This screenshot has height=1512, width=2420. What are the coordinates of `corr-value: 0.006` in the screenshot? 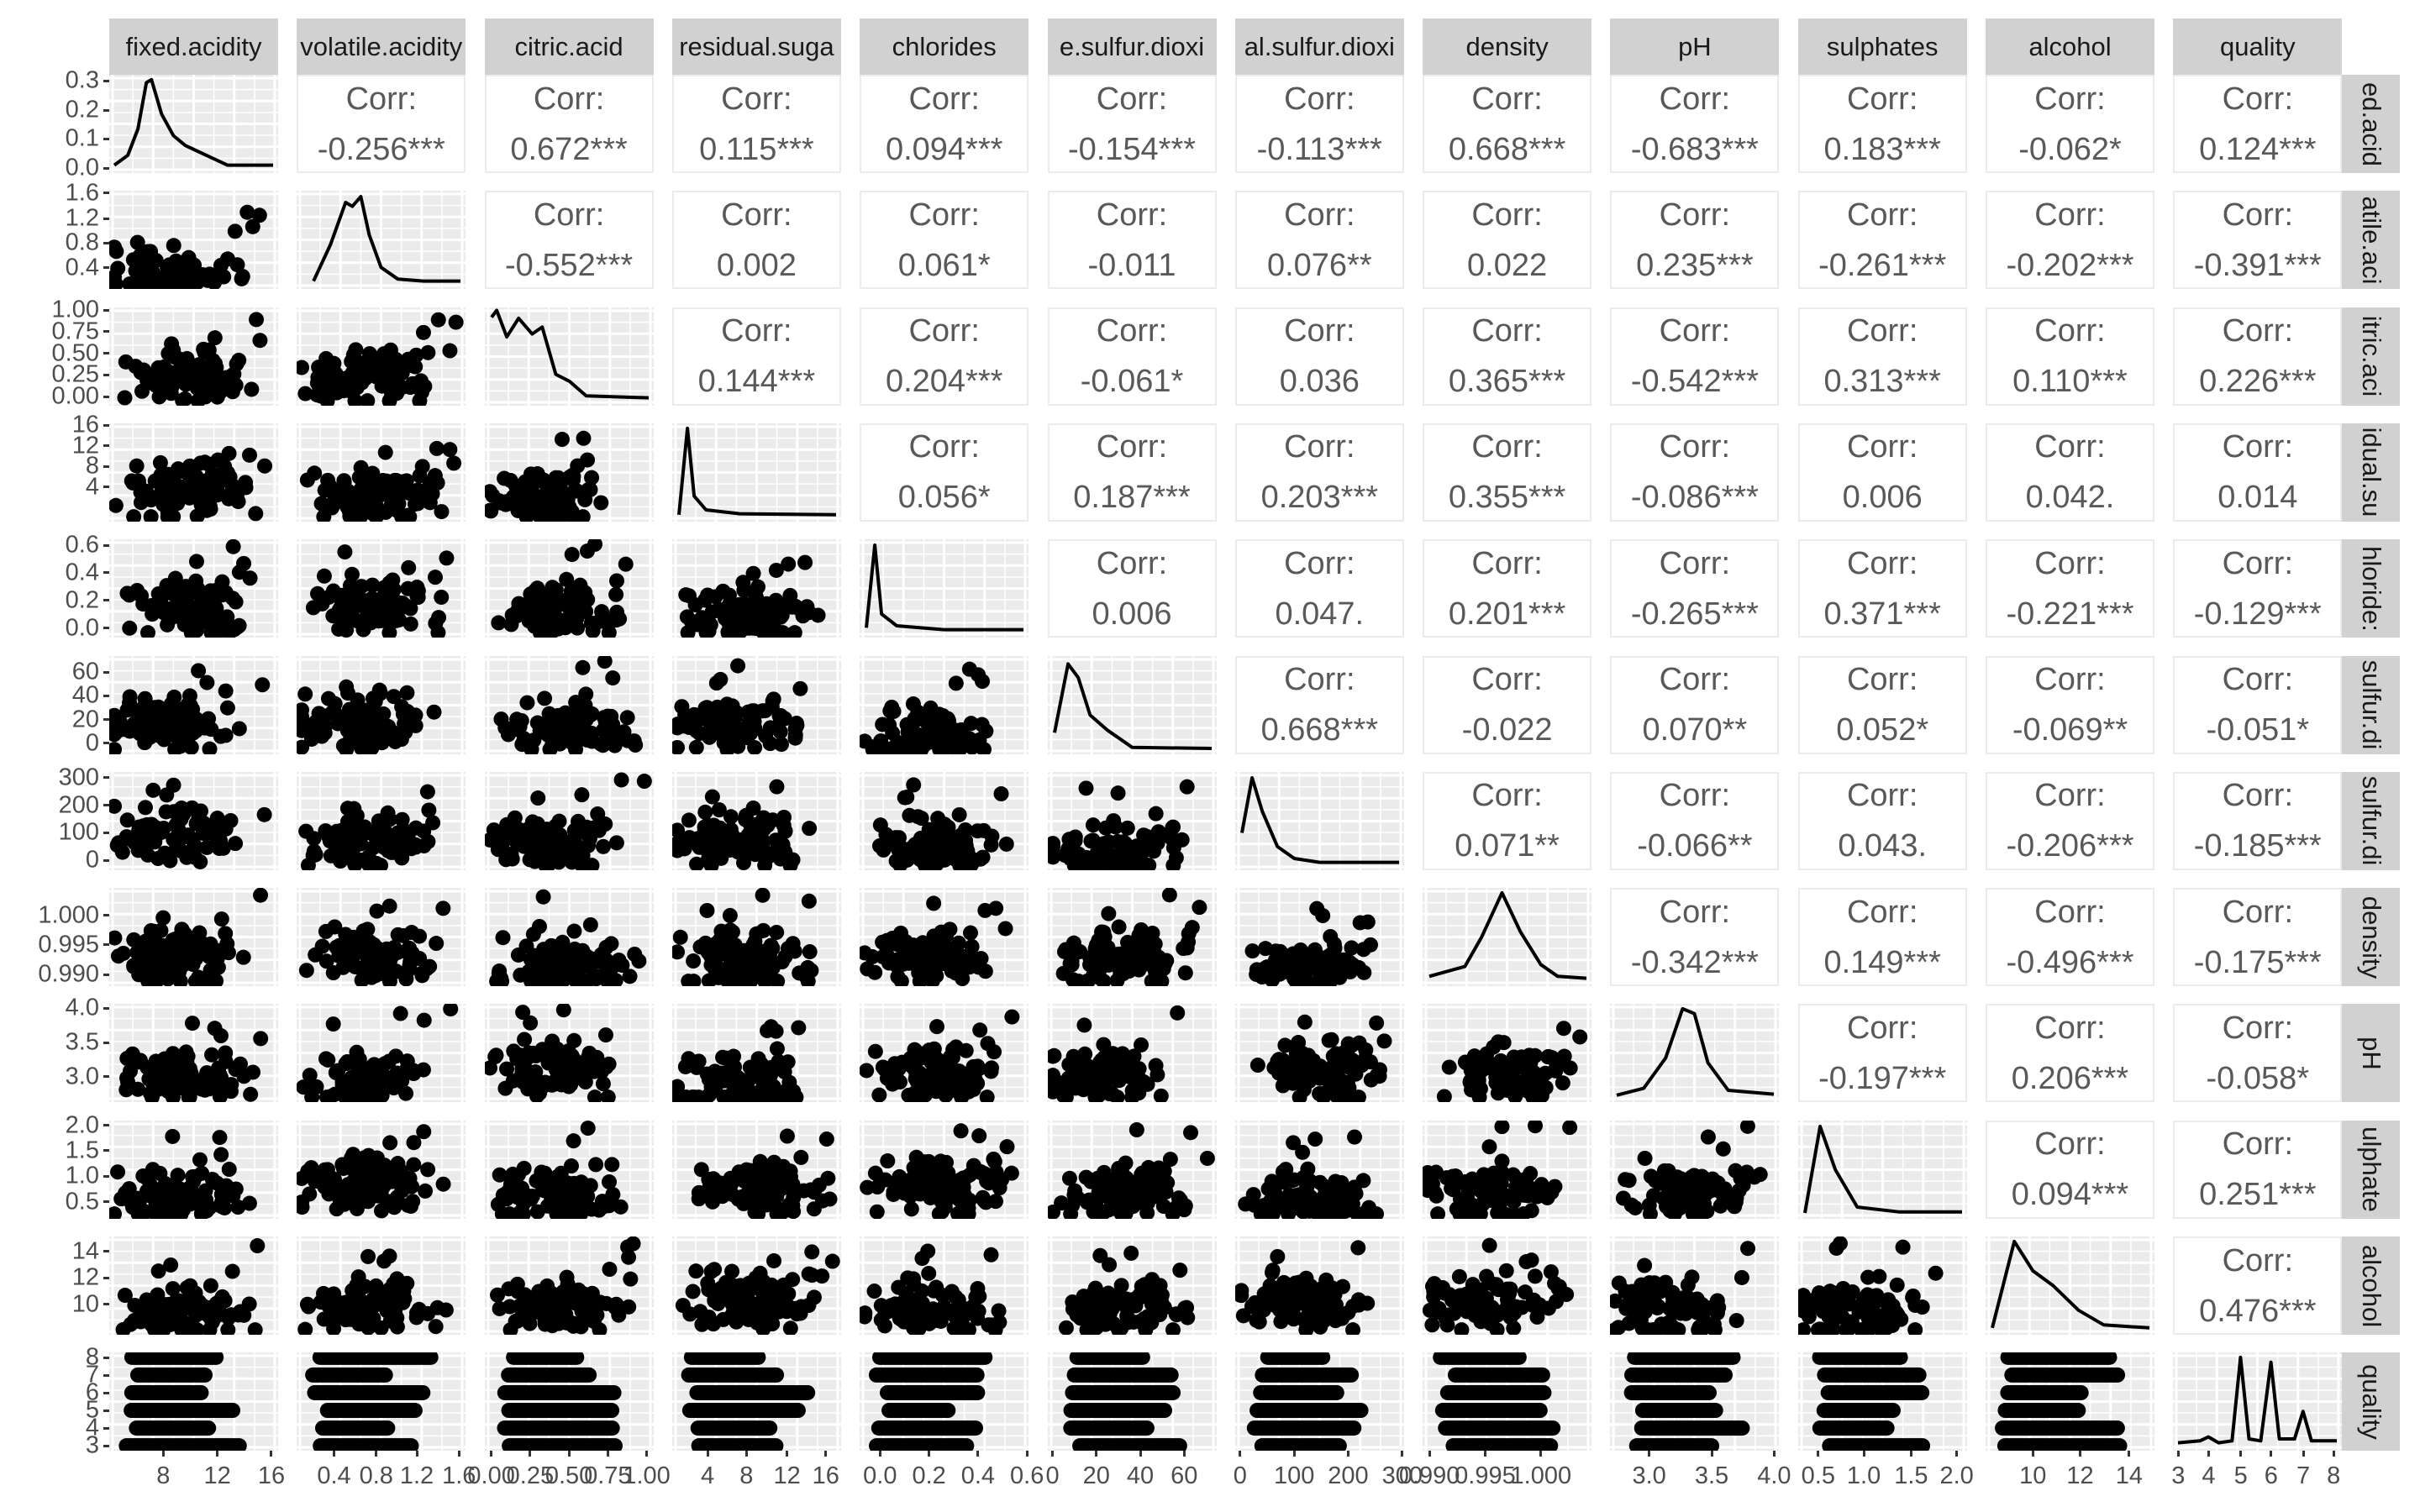 It's located at (1882, 498).